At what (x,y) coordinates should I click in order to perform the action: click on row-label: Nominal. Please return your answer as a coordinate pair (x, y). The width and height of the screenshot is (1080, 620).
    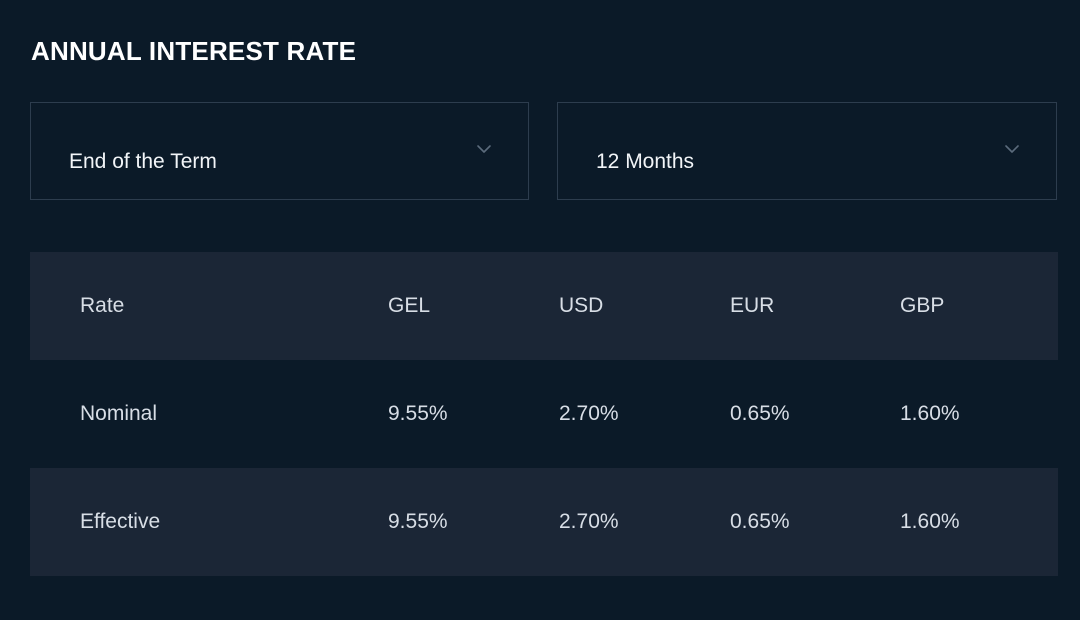
    Looking at the image, I should click on (119, 413).